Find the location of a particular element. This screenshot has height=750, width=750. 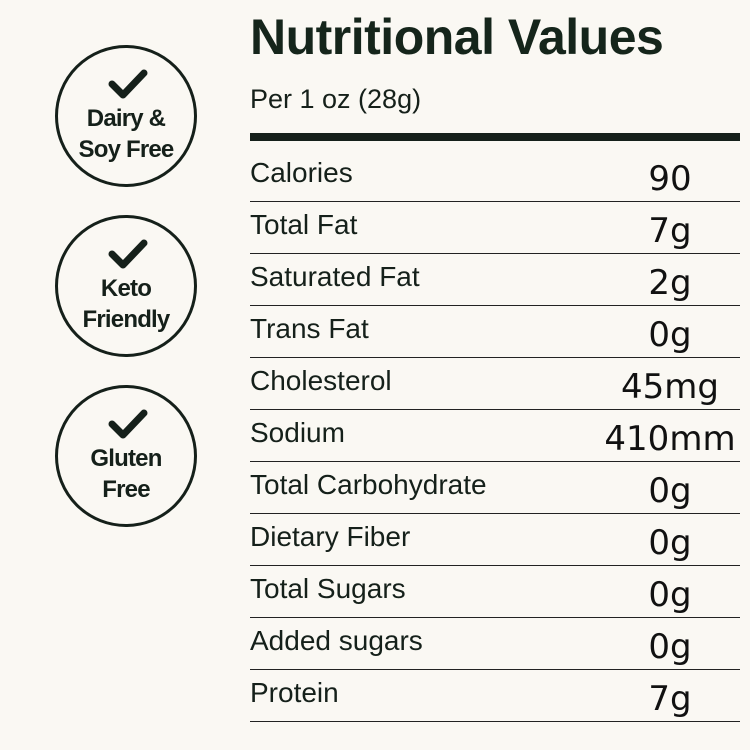

nutrient-row: Sodium 410mm is located at coordinates (495, 436).